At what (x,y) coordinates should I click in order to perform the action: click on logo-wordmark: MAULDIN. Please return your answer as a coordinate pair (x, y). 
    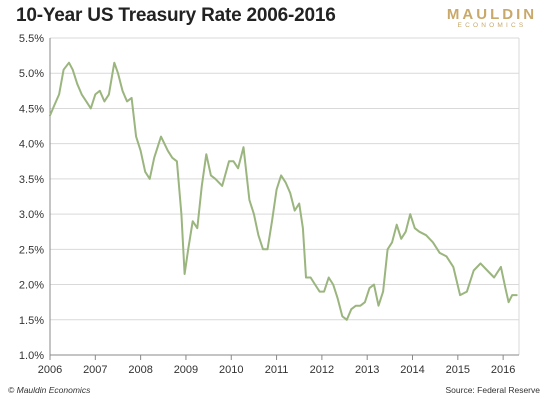
    Looking at the image, I should click on (492, 14).